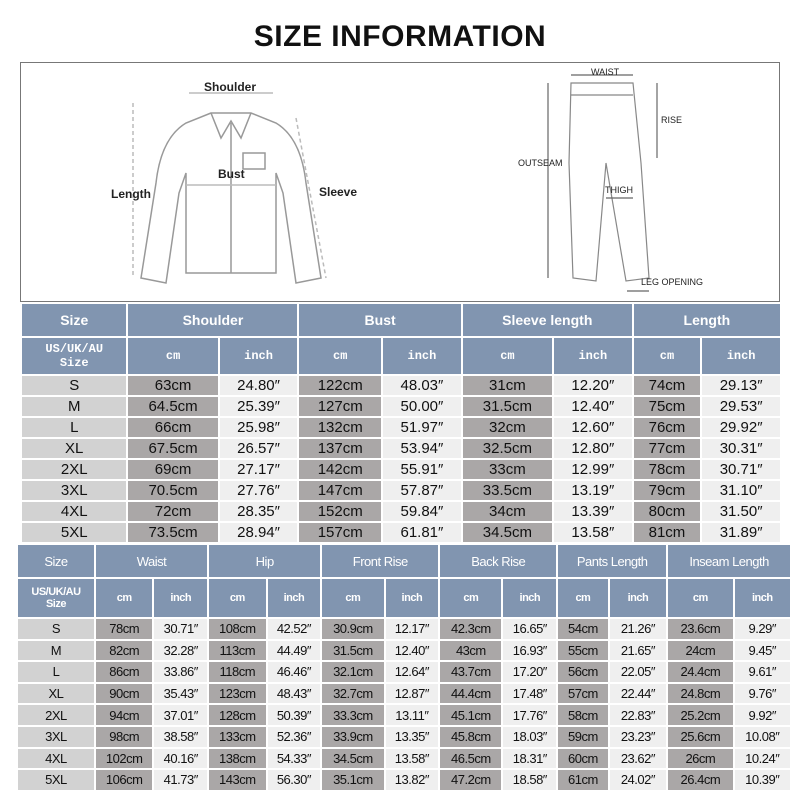 The width and height of the screenshot is (800, 800). What do you see at coordinates (173, 427) in the screenshot?
I see `cm-cell: 66cm` at bounding box center [173, 427].